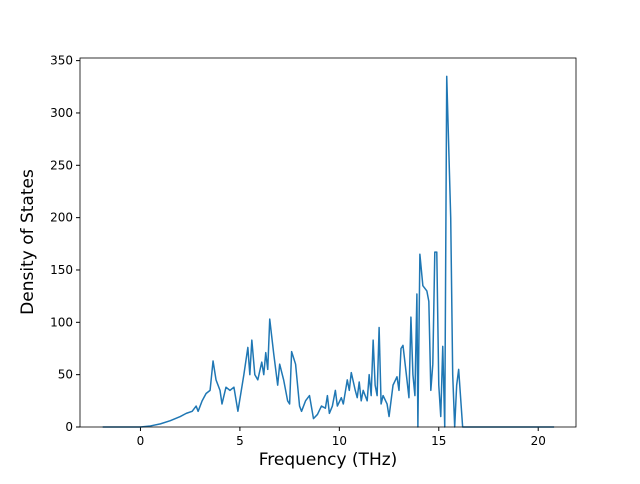 The image size is (640, 484). I want to click on x-tick-label: 5, so click(240, 441).